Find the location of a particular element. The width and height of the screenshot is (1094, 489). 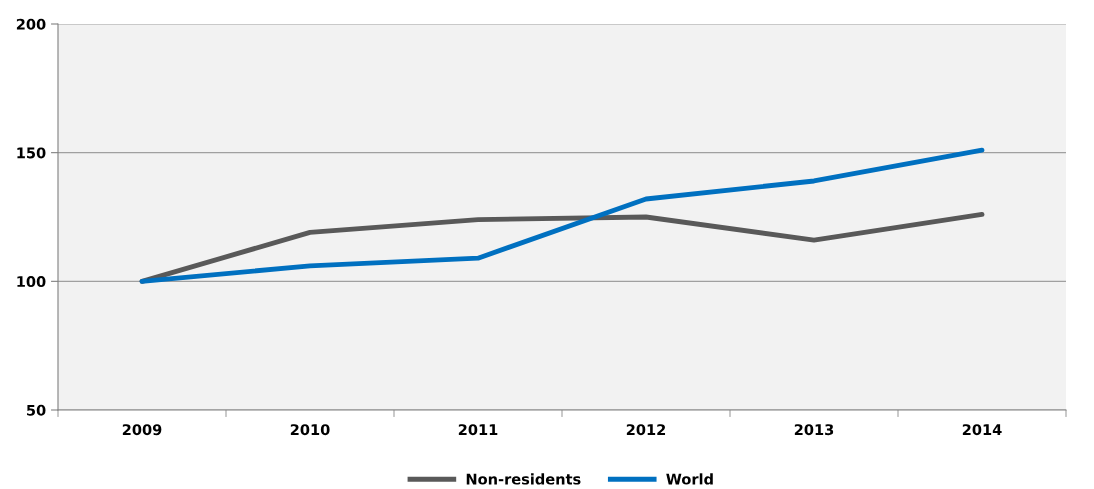

x-tick-label: 2009 is located at coordinates (142, 430).